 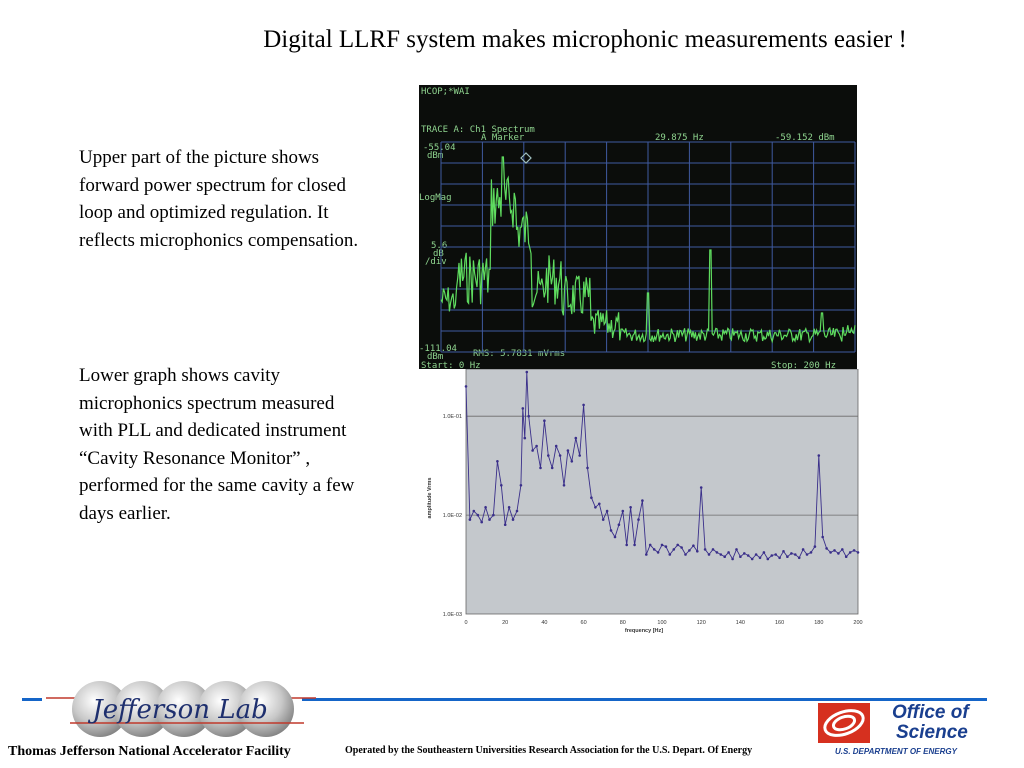 What do you see at coordinates (648, 250) in the screenshot?
I see `analyzer-spectrum-trace` at bounding box center [648, 250].